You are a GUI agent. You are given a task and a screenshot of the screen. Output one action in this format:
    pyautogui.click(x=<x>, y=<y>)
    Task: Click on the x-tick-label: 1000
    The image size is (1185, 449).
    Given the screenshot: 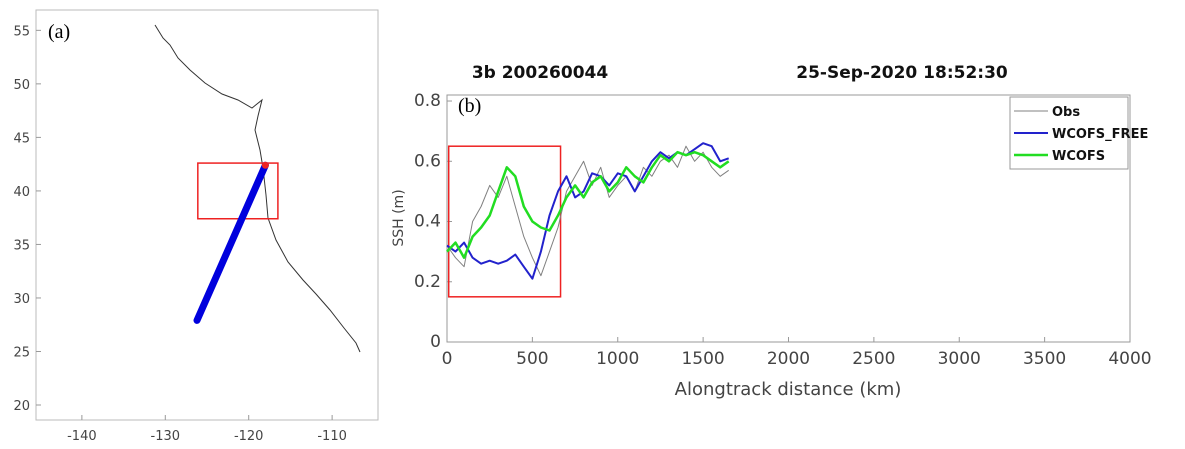 What is the action you would take?
    pyautogui.click(x=617, y=359)
    